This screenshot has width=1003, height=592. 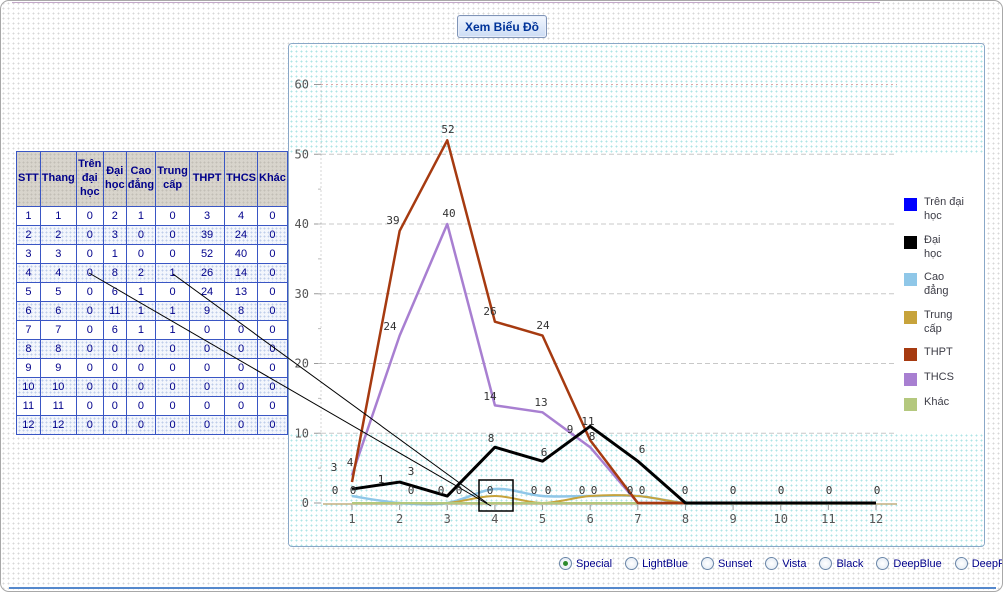 I want to click on table-cell: 9, so click(x=207, y=311).